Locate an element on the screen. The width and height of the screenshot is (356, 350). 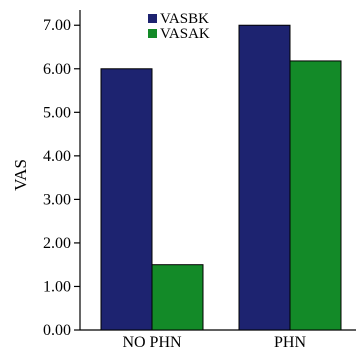
y-axis-title: VAS is located at coordinates (20, 175).